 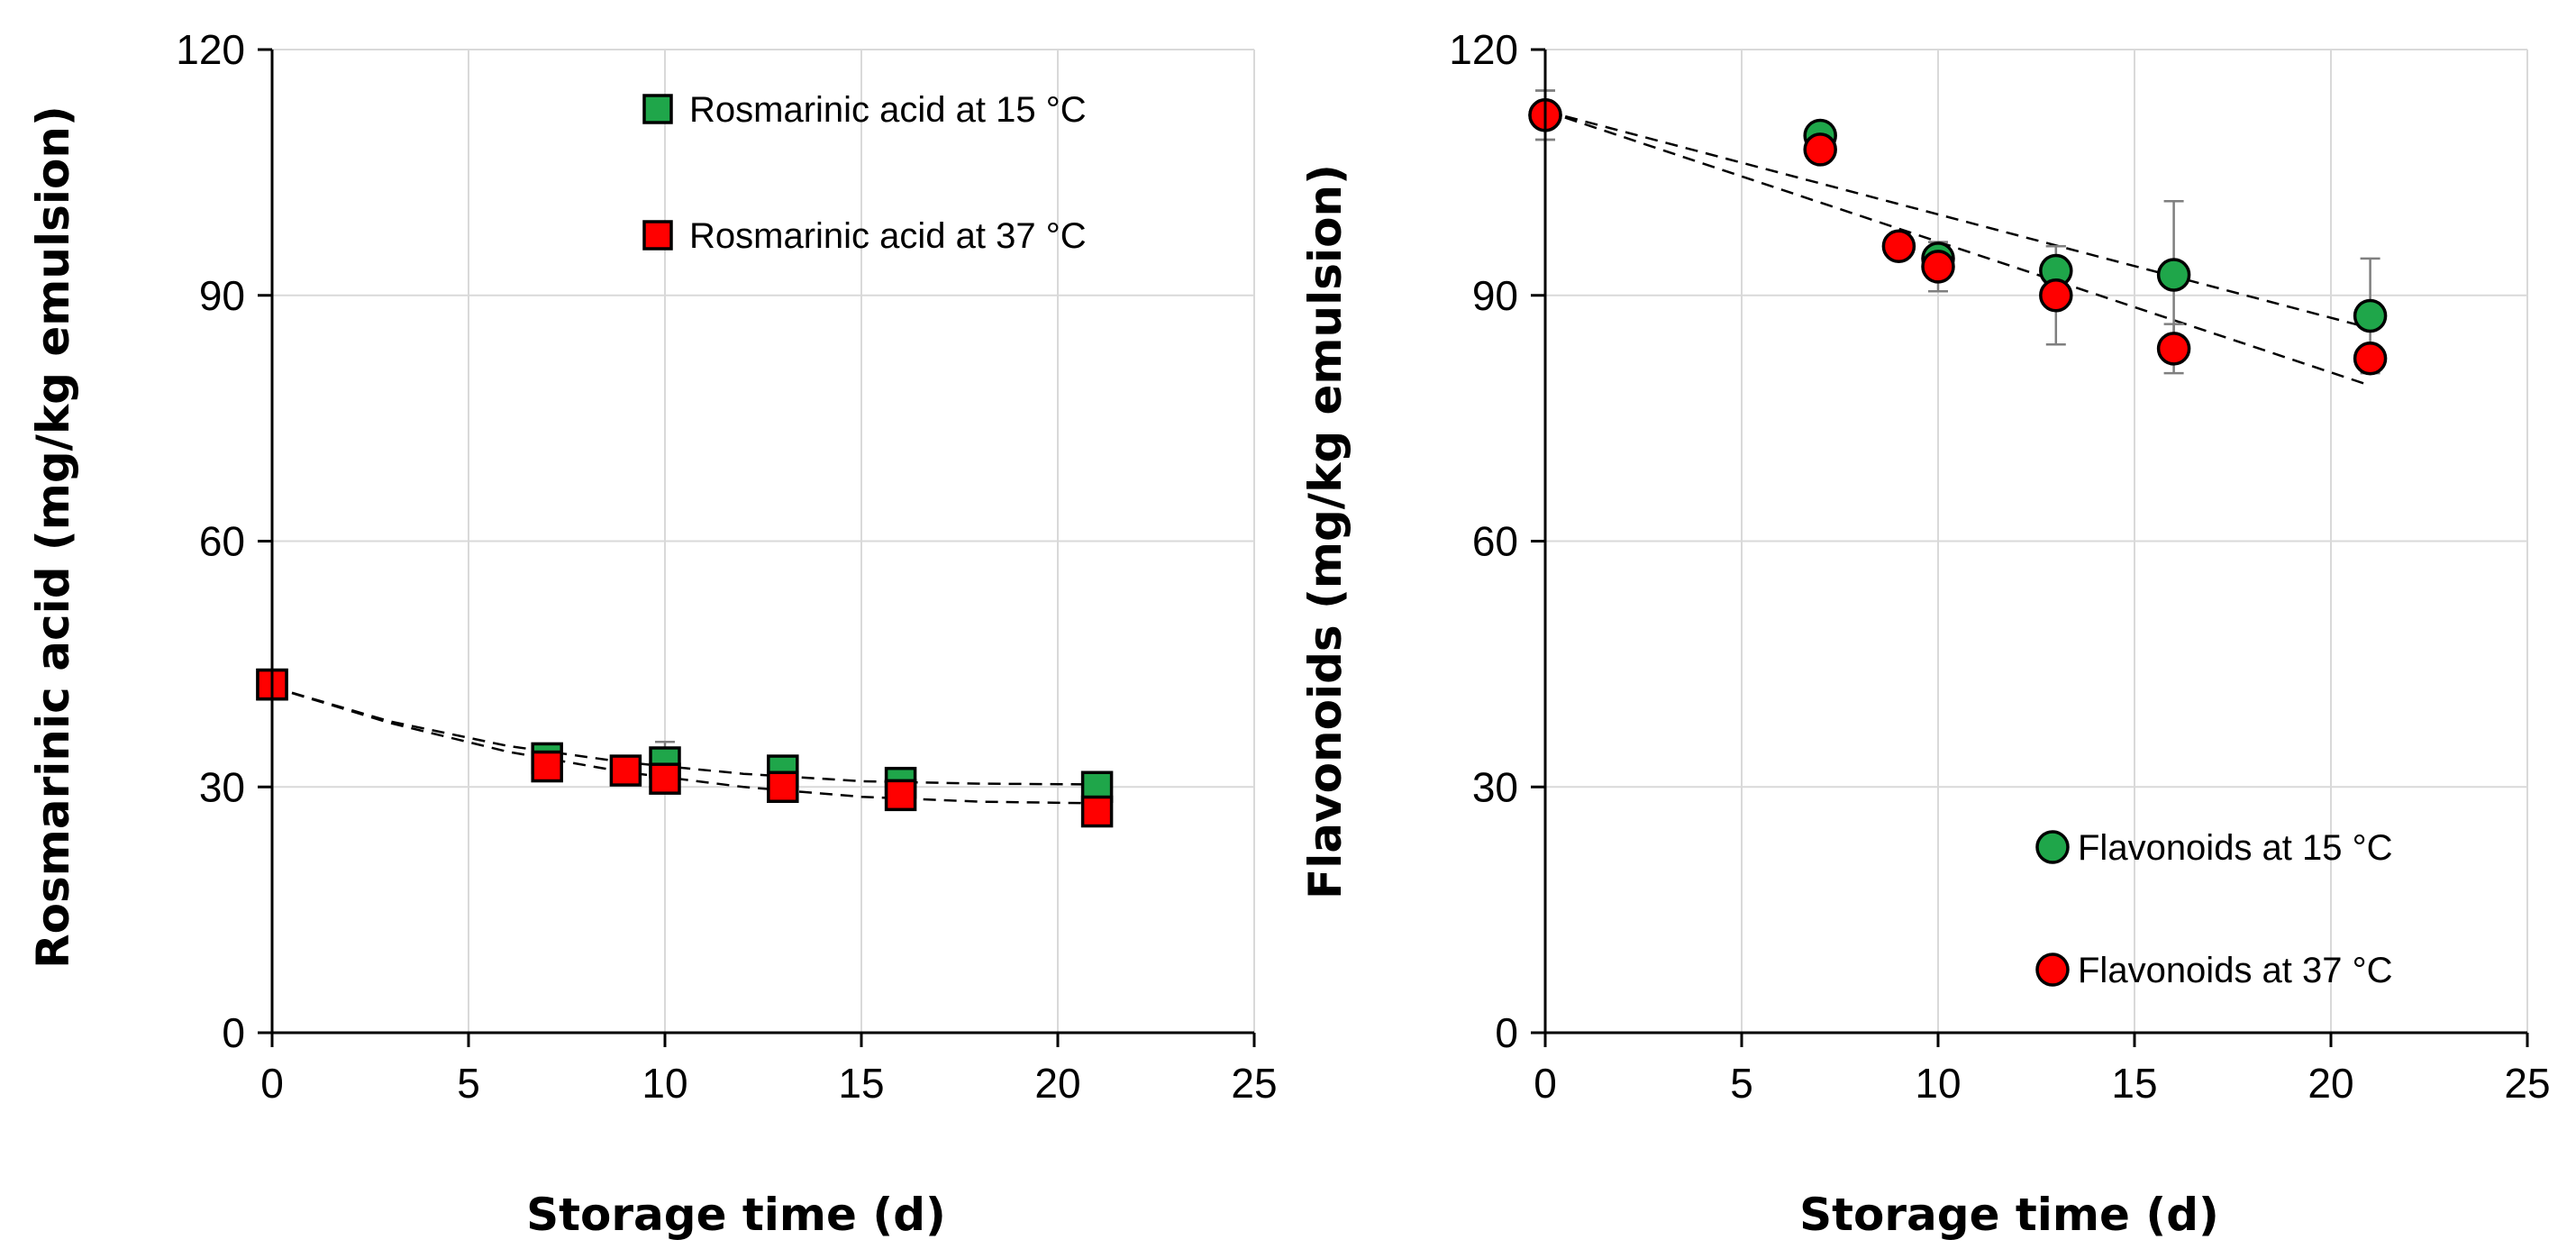 I want to click on legend-label-15c: Rosmarinic acid at 15 °C, so click(x=888, y=110).